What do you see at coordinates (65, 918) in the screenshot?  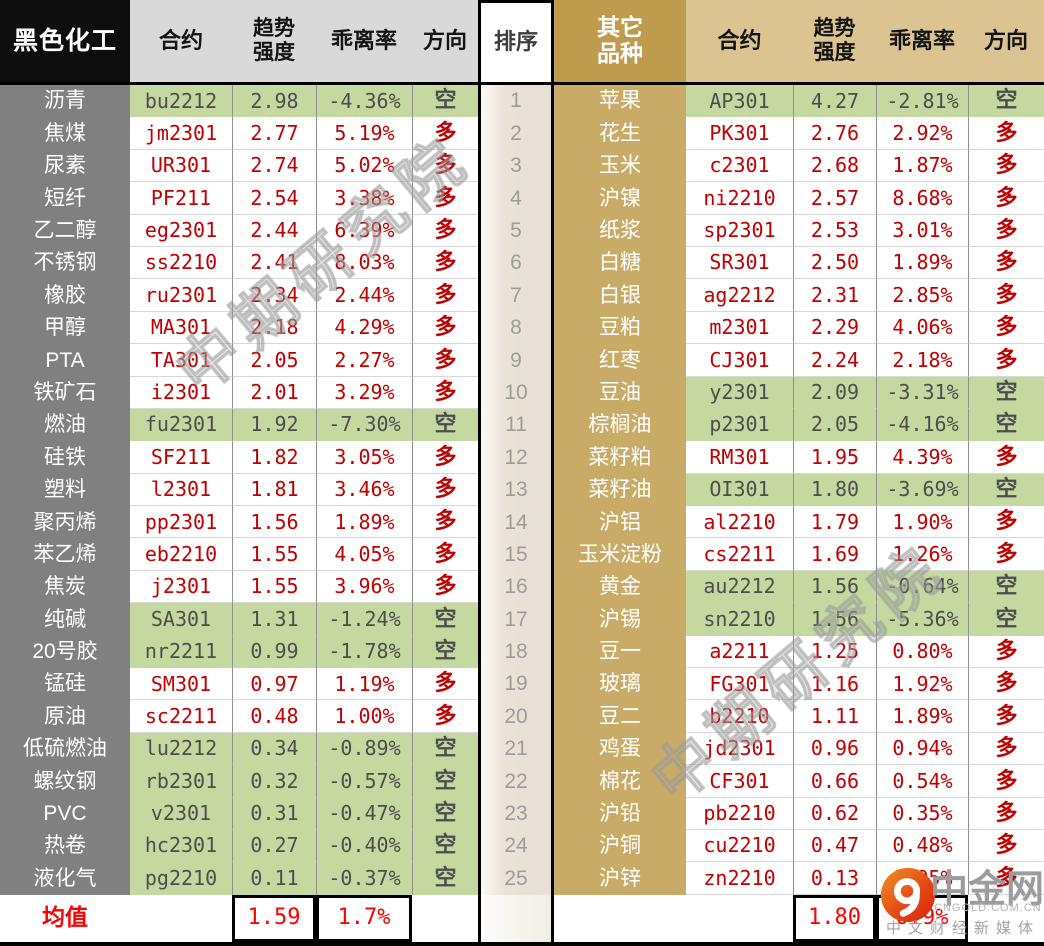 I see `left-mean-label: 均值` at bounding box center [65, 918].